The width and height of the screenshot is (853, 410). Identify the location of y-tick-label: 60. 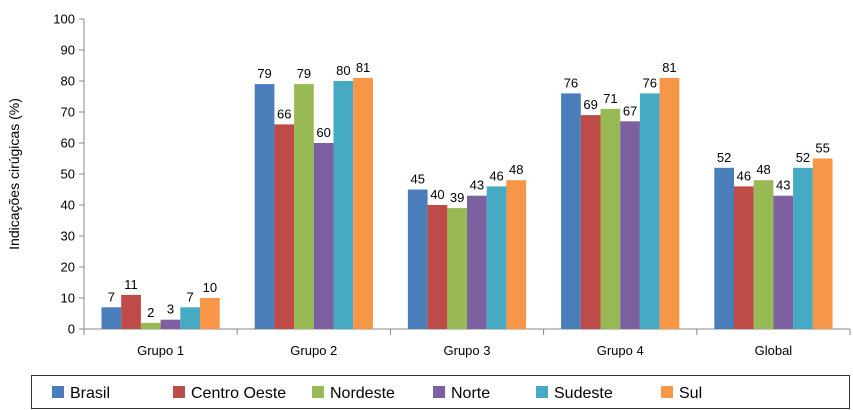
(68, 143).